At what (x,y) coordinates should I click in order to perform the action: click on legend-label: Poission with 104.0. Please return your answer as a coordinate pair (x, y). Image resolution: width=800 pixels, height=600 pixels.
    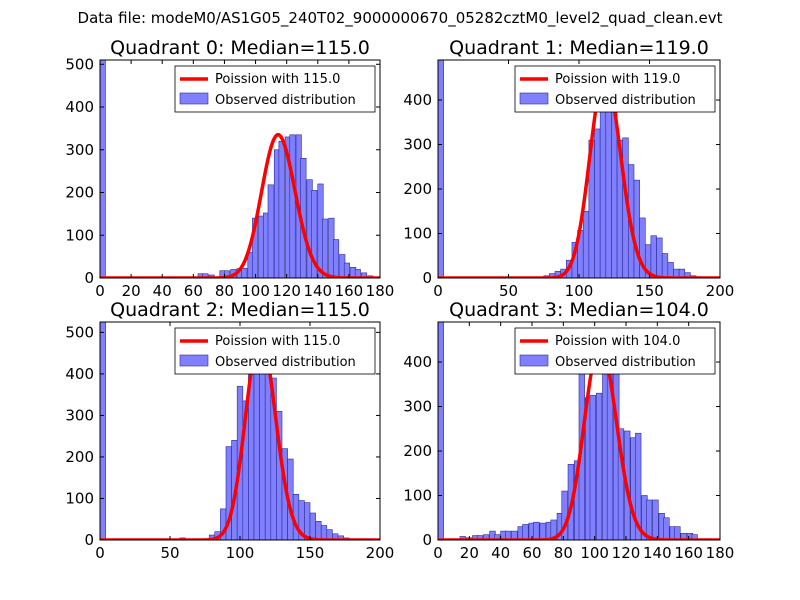
    Looking at the image, I should click on (617, 341).